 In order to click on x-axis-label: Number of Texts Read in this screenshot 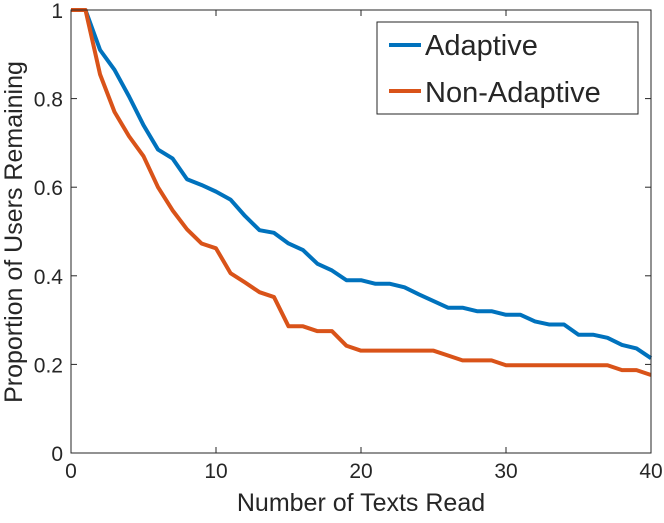, I will do `click(361, 503)`.